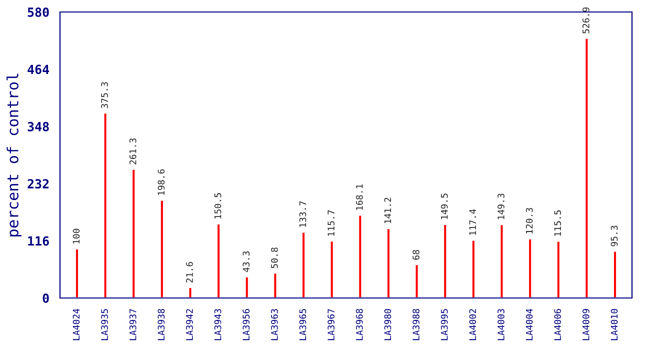  What do you see at coordinates (388, 324) in the screenshot?
I see `x-tick-label: LA3980` at bounding box center [388, 324].